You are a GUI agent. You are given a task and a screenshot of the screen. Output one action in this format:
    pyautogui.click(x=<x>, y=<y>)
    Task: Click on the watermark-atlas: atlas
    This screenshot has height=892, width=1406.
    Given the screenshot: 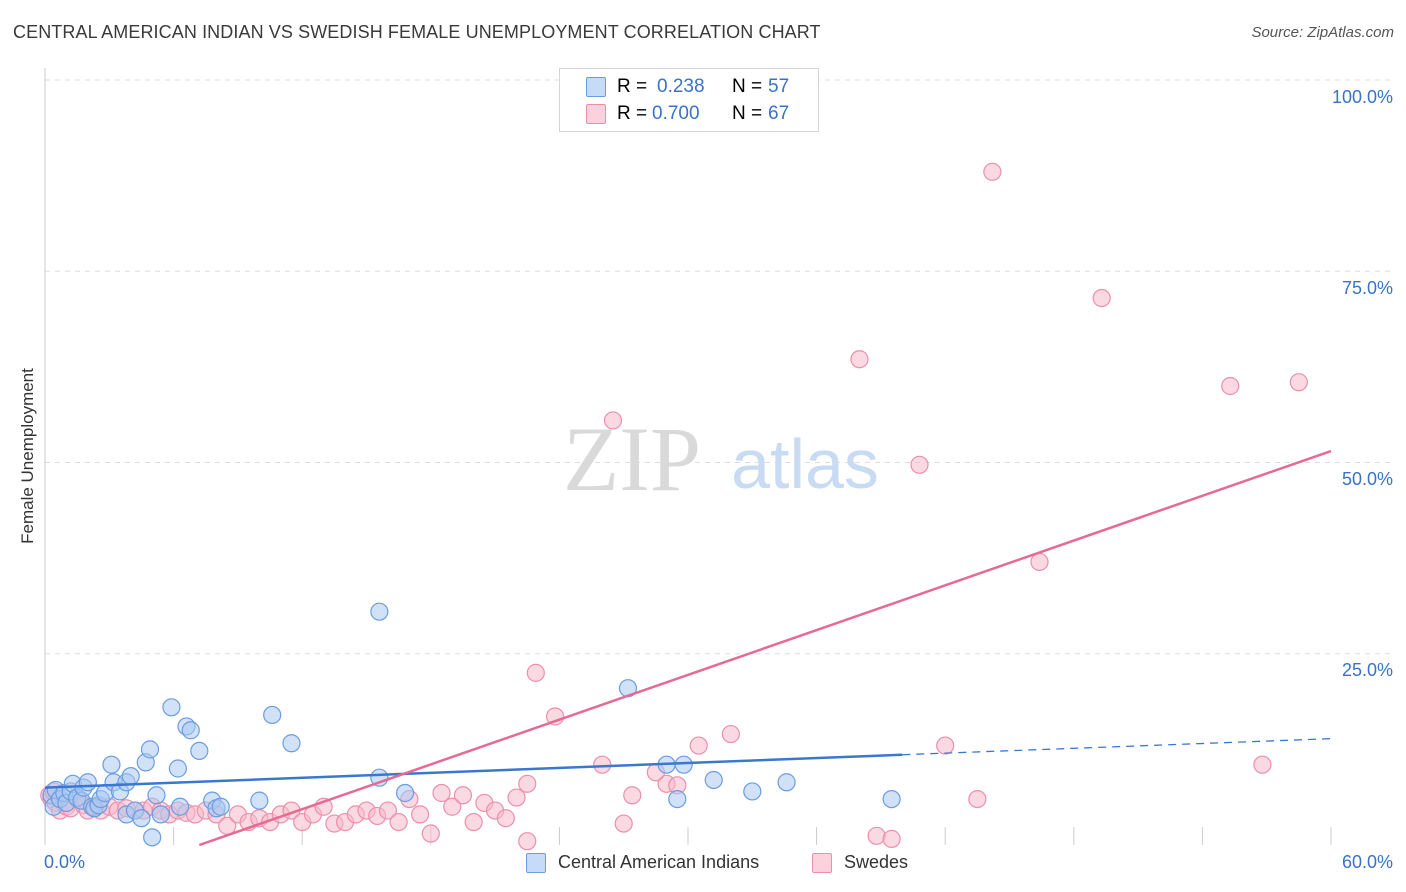 What is the action you would take?
    pyautogui.click(x=805, y=464)
    